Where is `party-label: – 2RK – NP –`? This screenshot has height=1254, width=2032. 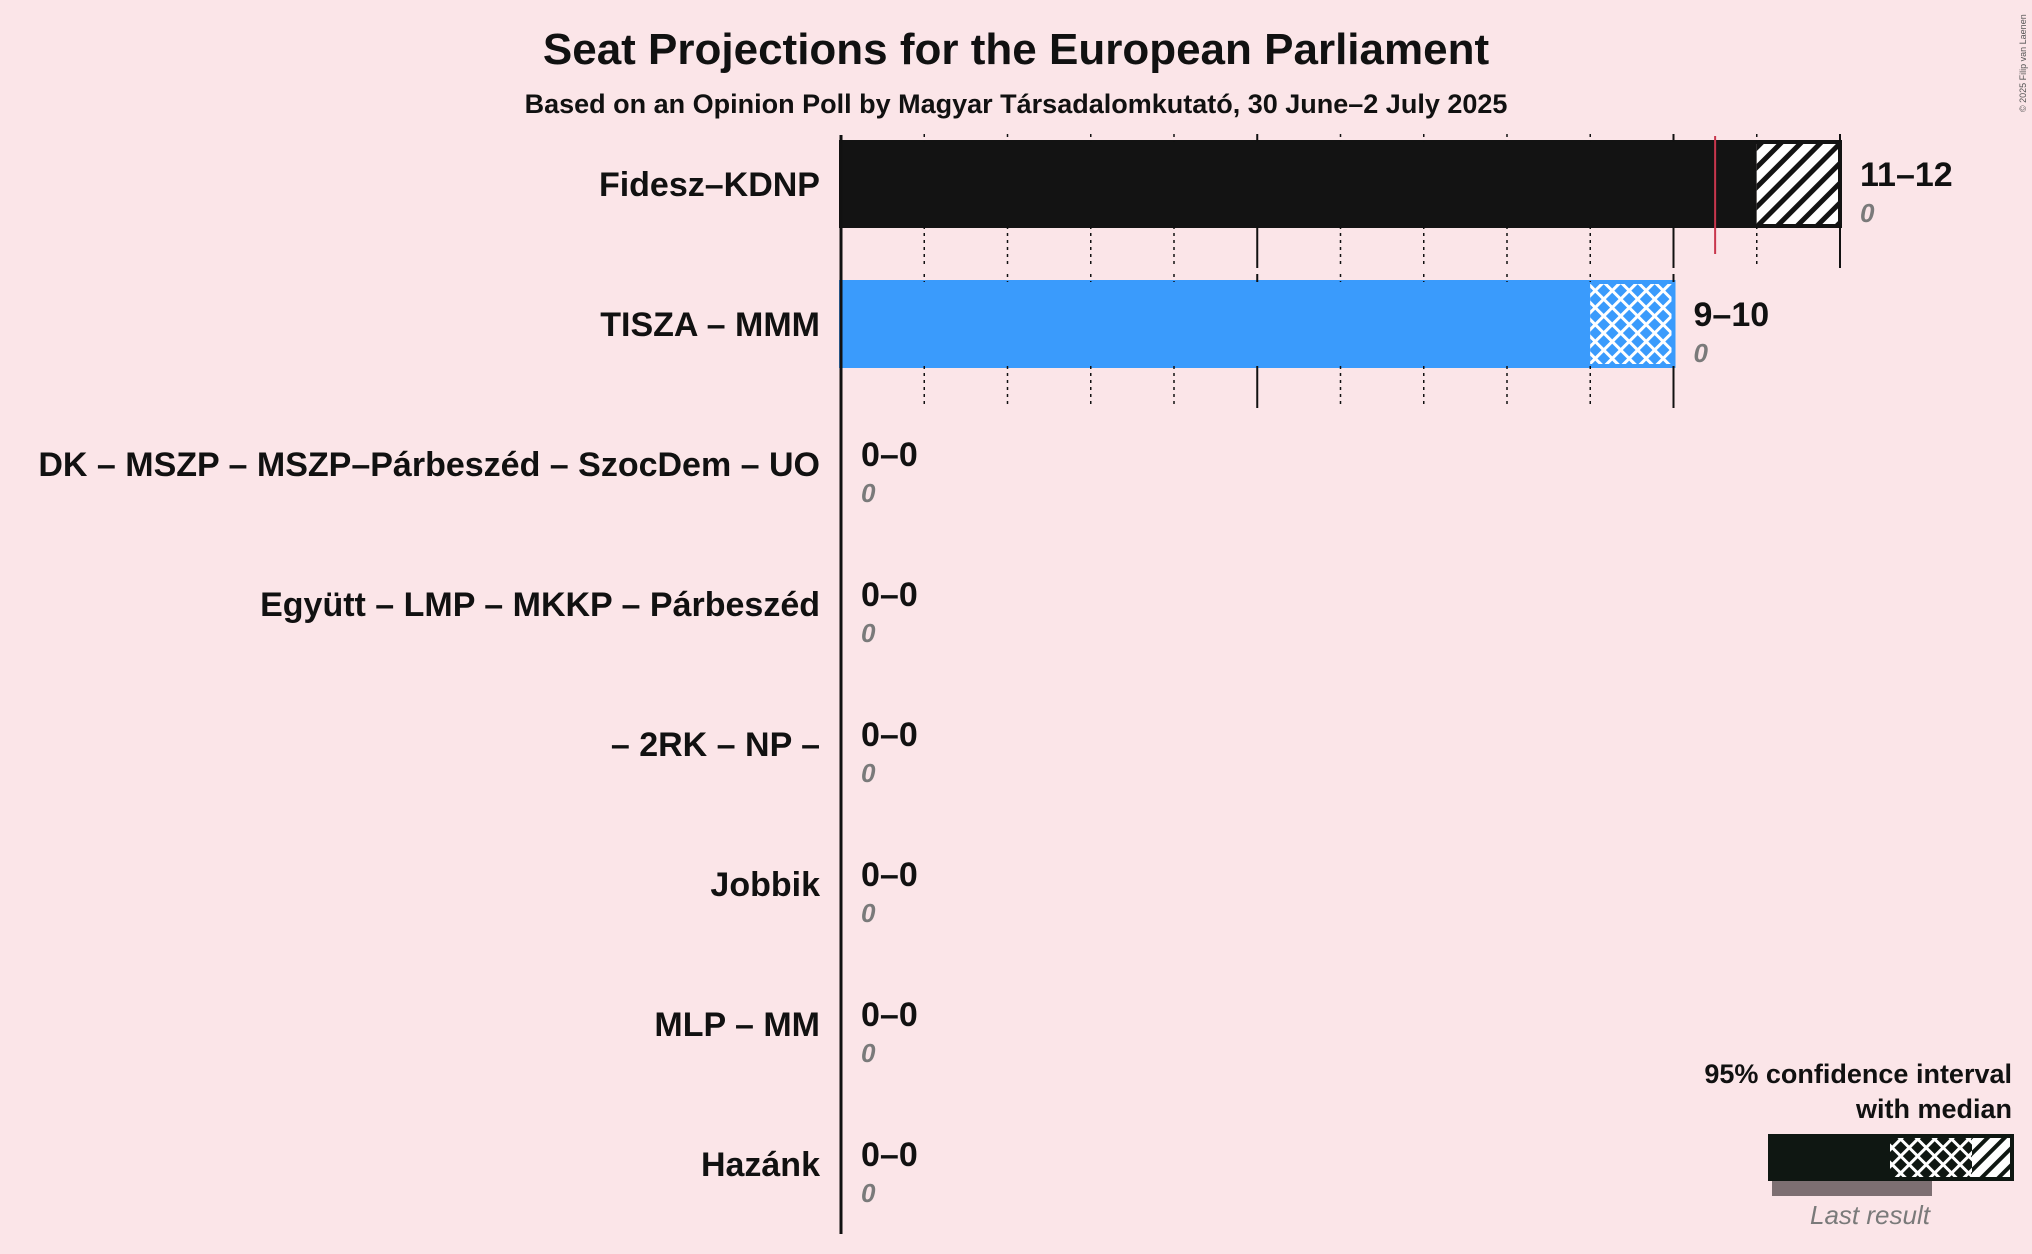
party-label: – 2RK – NP – is located at coordinates (715, 745).